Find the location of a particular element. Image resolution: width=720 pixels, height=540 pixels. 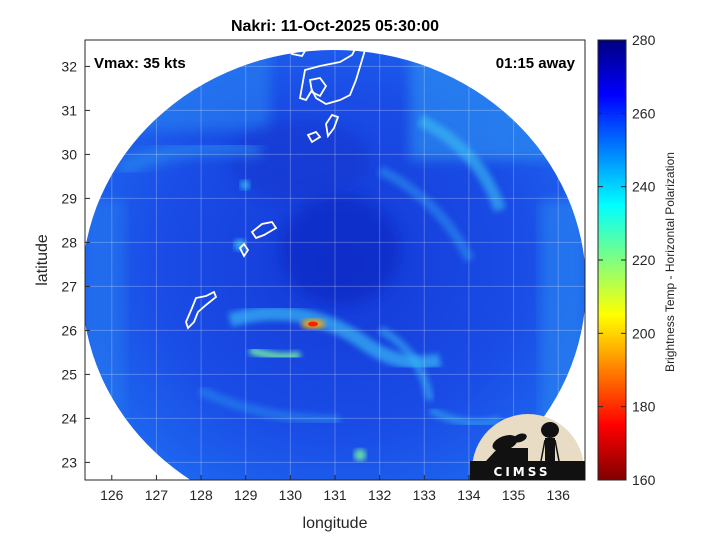

x-tick-label: 136 is located at coordinates (559, 495).